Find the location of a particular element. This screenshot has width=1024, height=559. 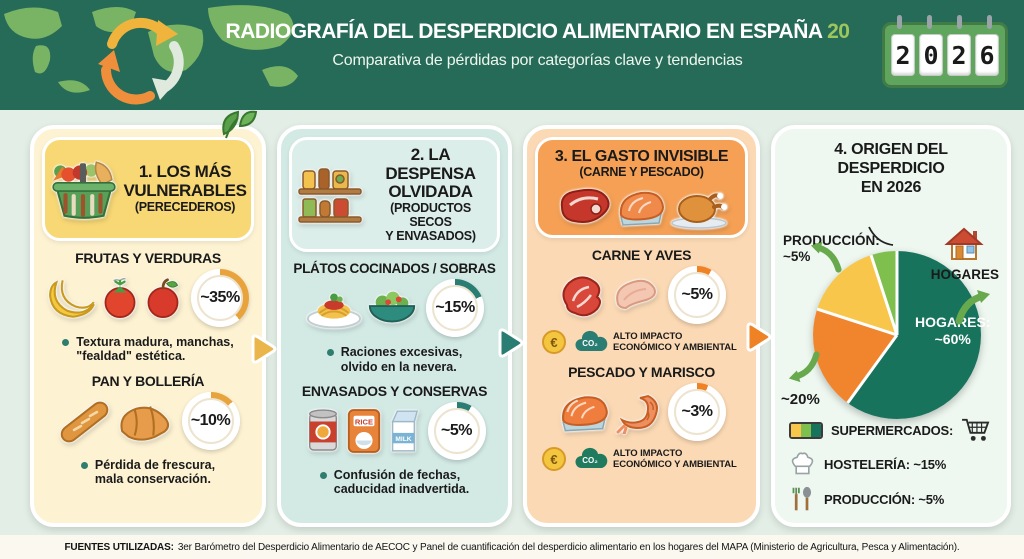

percent-value: ~3% is located at coordinates (697, 412).